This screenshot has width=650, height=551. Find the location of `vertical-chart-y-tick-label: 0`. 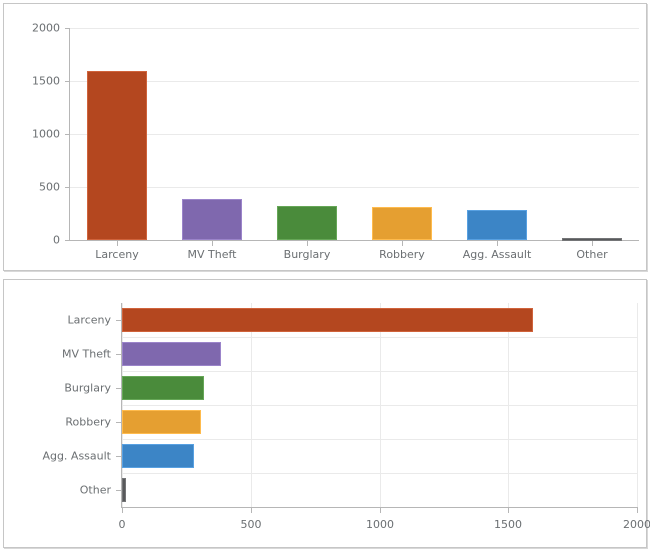

vertical-chart-y-tick-label: 0 is located at coordinates (56, 240).